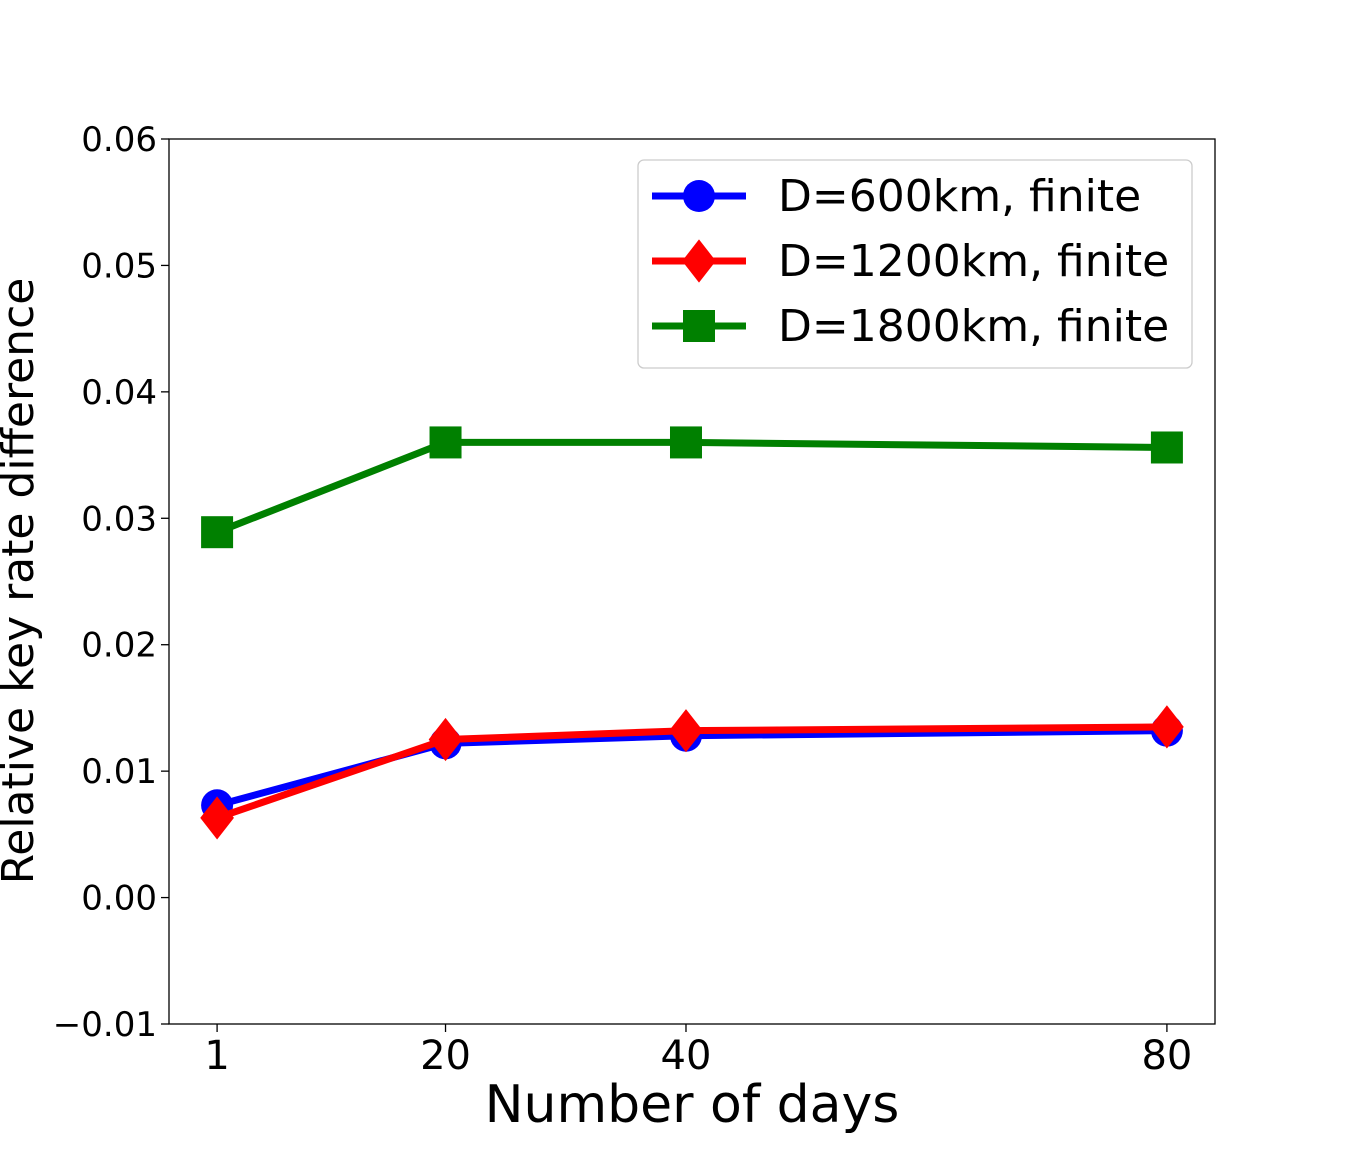  What do you see at coordinates (119, 266) in the screenshot?
I see `y-tick-label: 0.05` at bounding box center [119, 266].